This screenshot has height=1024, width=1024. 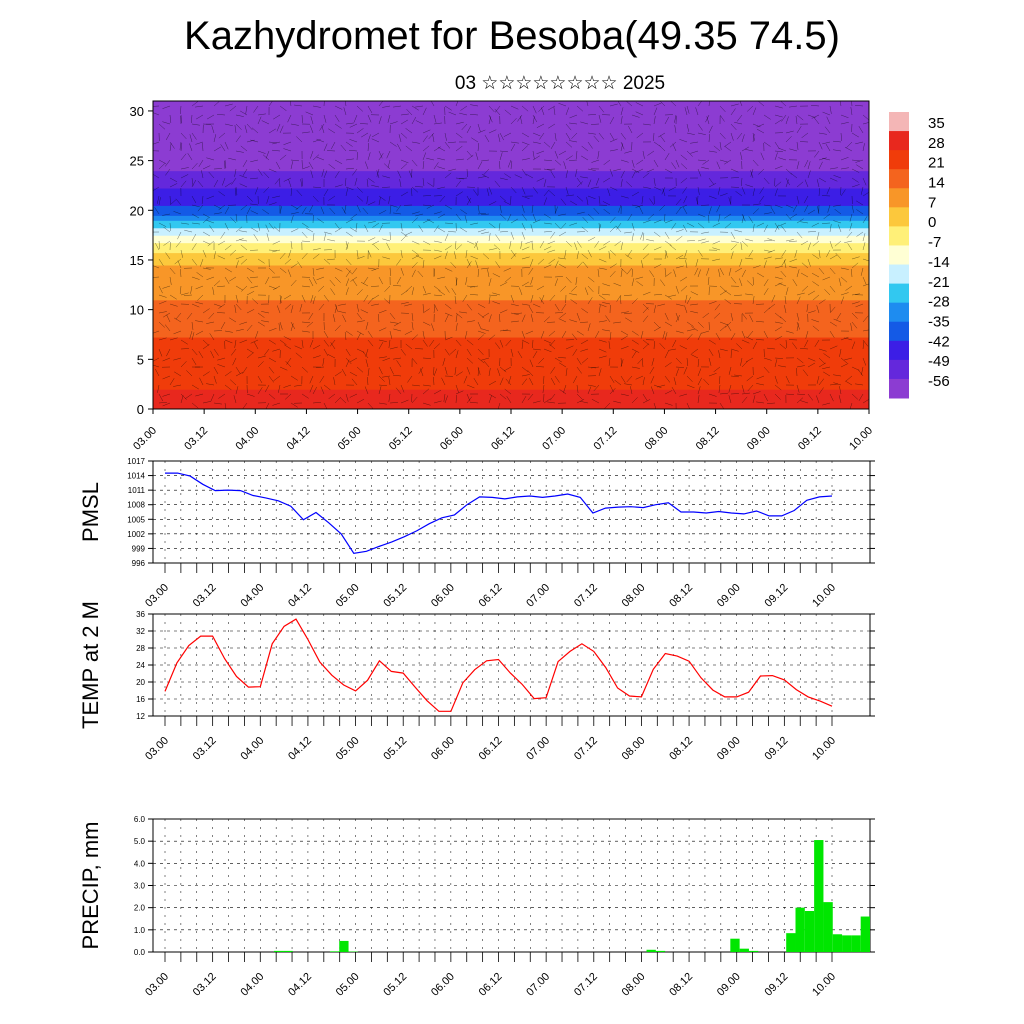 I want to click on x-tick-label: 07.12, so click(x=605, y=439).